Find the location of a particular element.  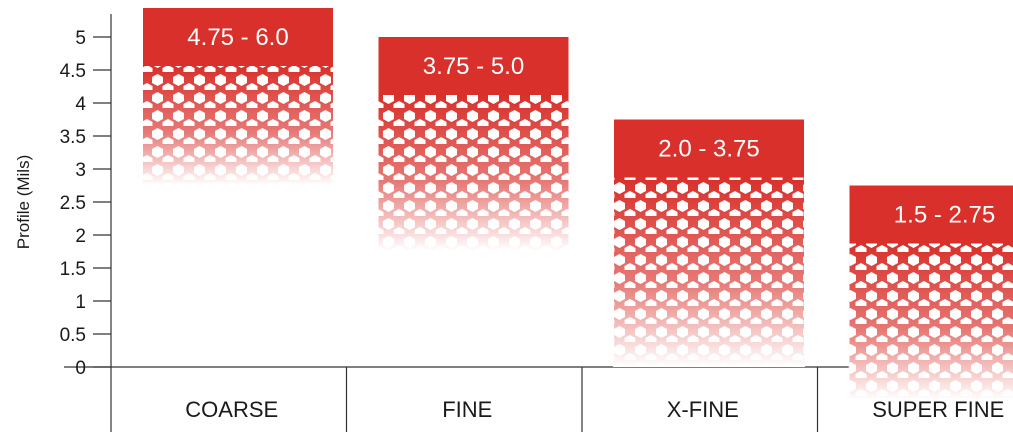

y-ticks: 0 0.5 1 1.5 2 2.5 3 3.5 4 4.5 5 is located at coordinates (85, 203).